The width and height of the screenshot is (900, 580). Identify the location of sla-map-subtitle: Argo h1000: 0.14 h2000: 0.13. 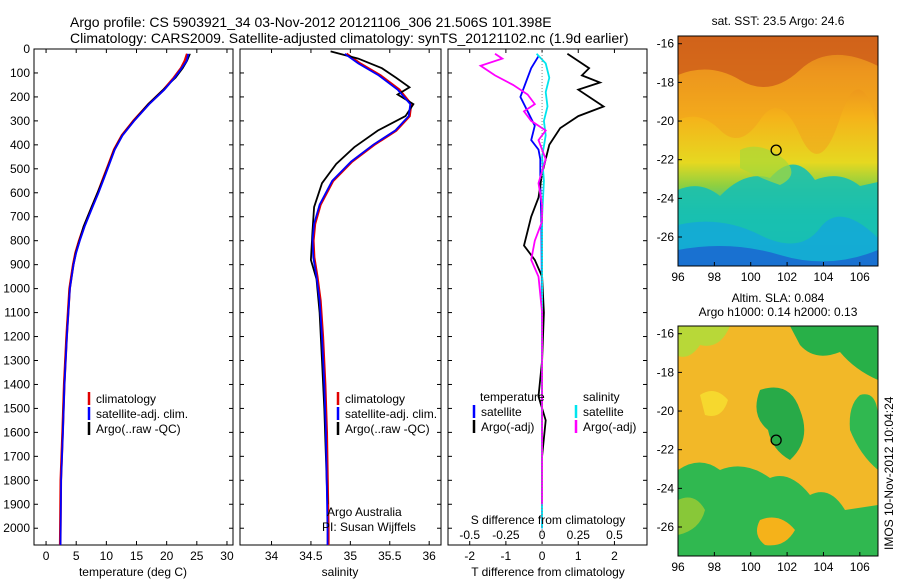
(778, 312).